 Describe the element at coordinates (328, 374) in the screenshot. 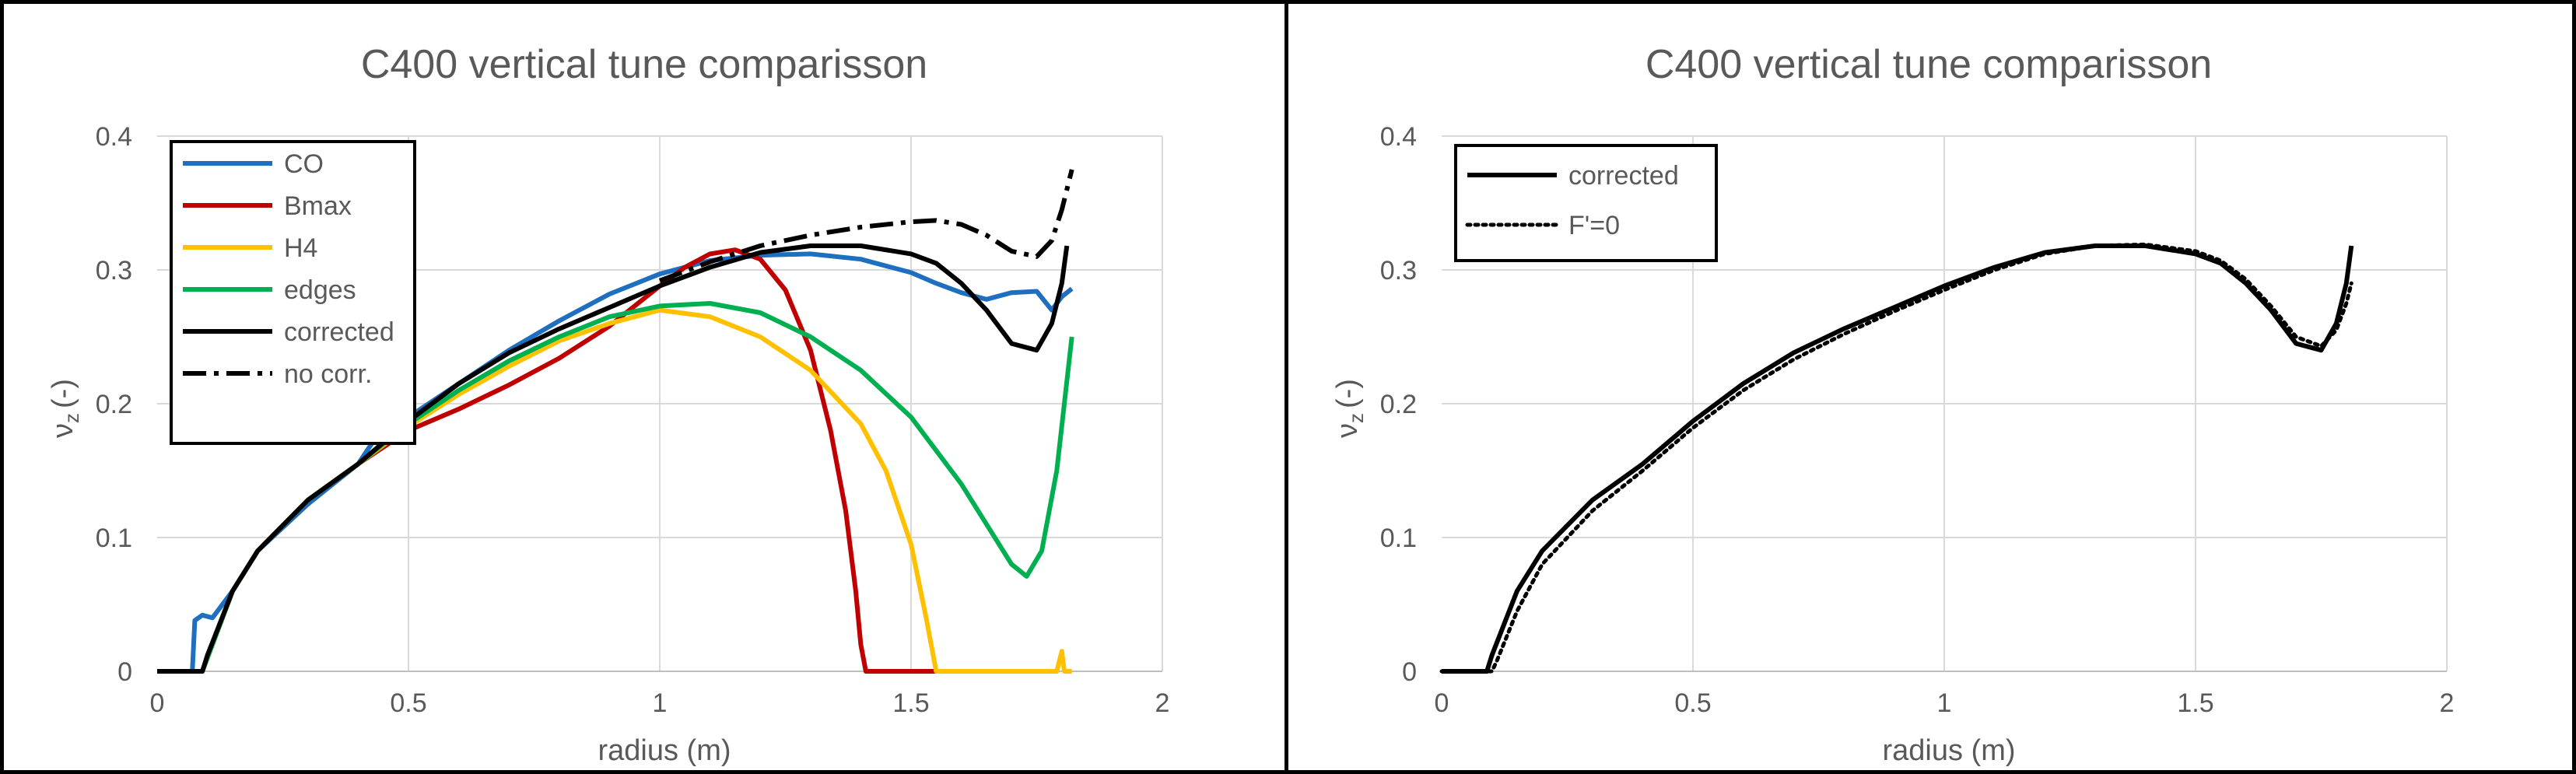

I see `legend-label: no corr.` at that location.